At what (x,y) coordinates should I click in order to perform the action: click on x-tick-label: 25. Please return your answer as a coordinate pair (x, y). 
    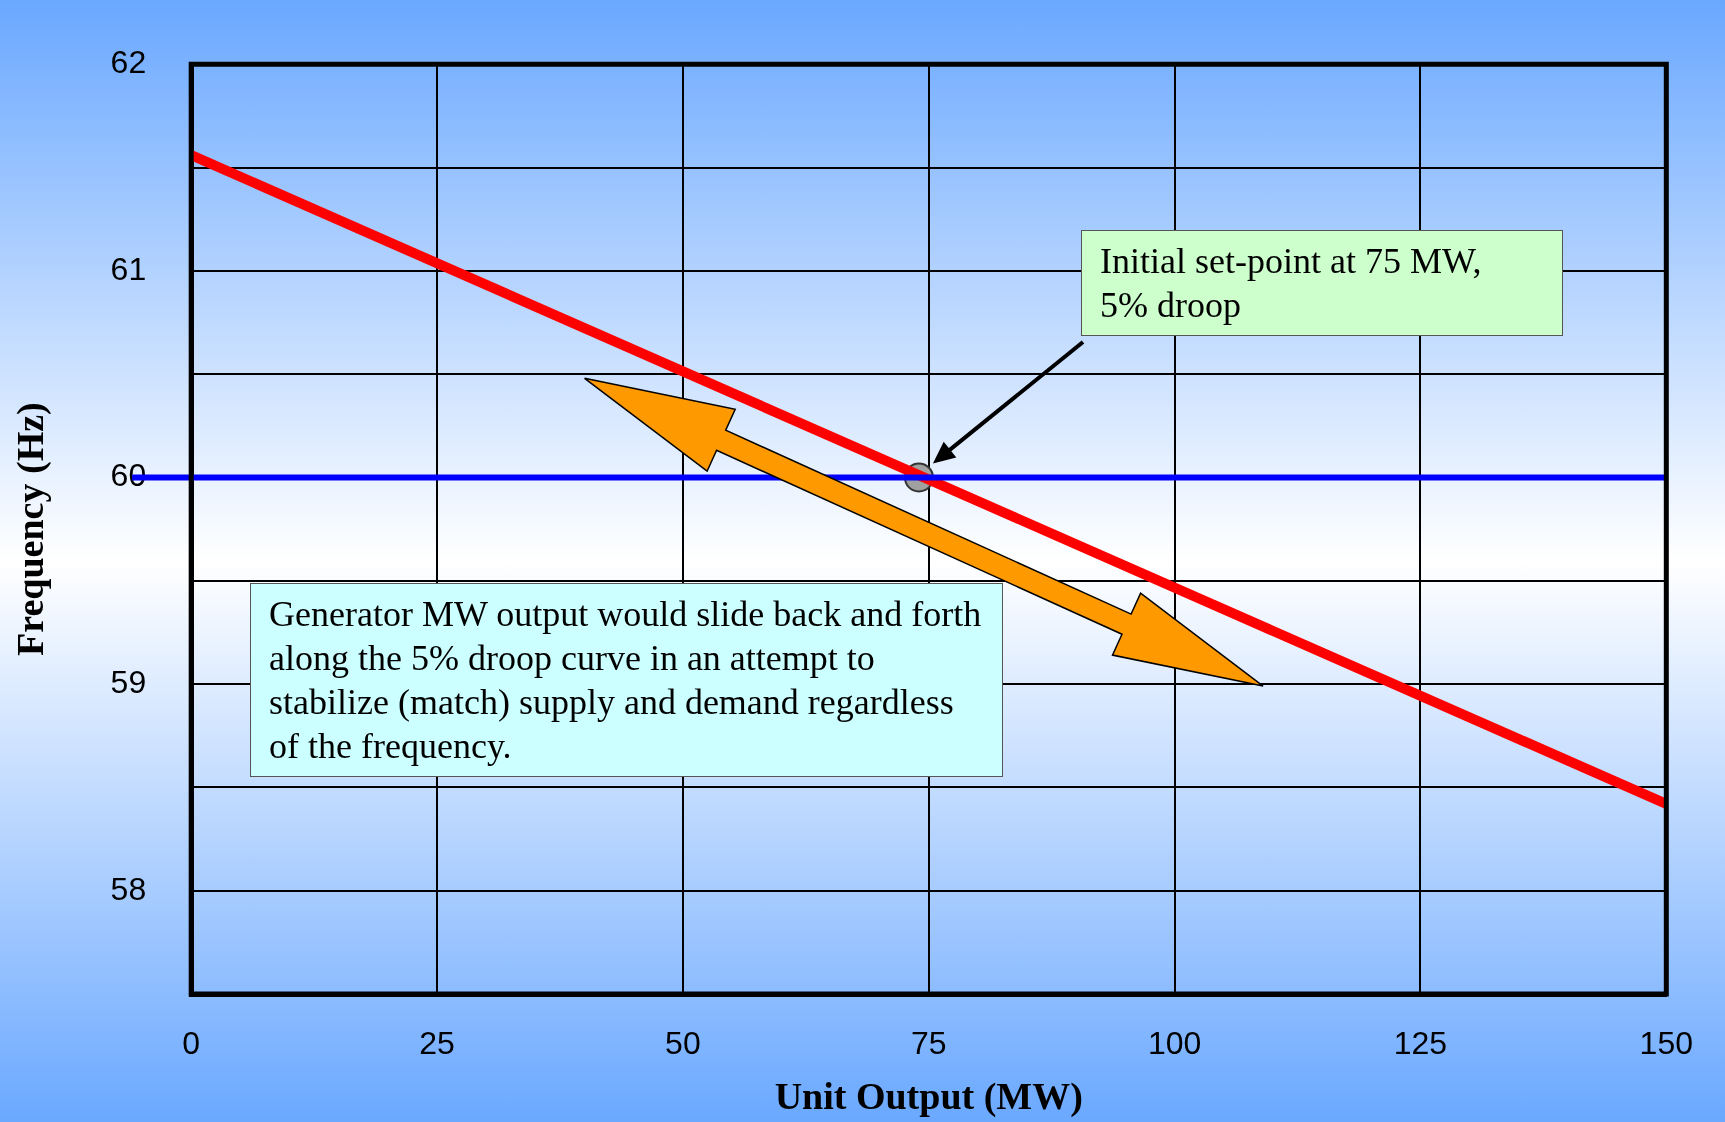
    Looking at the image, I should click on (437, 1043).